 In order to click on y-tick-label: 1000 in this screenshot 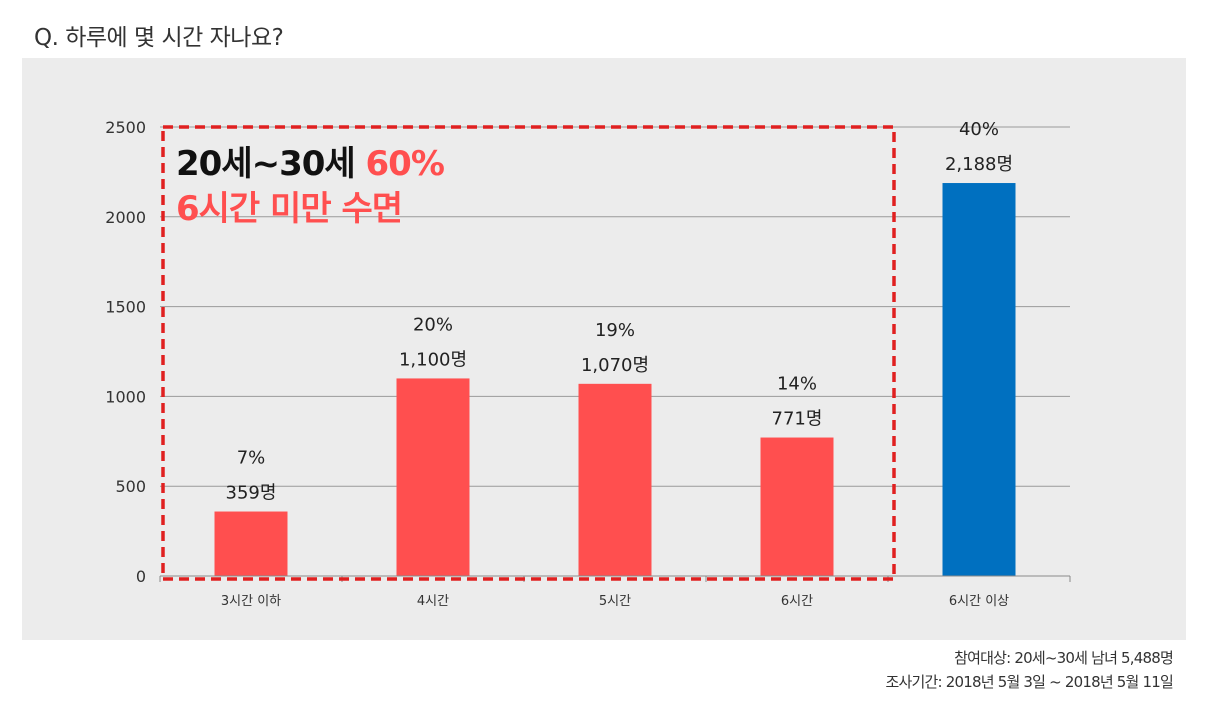, I will do `click(125, 396)`.